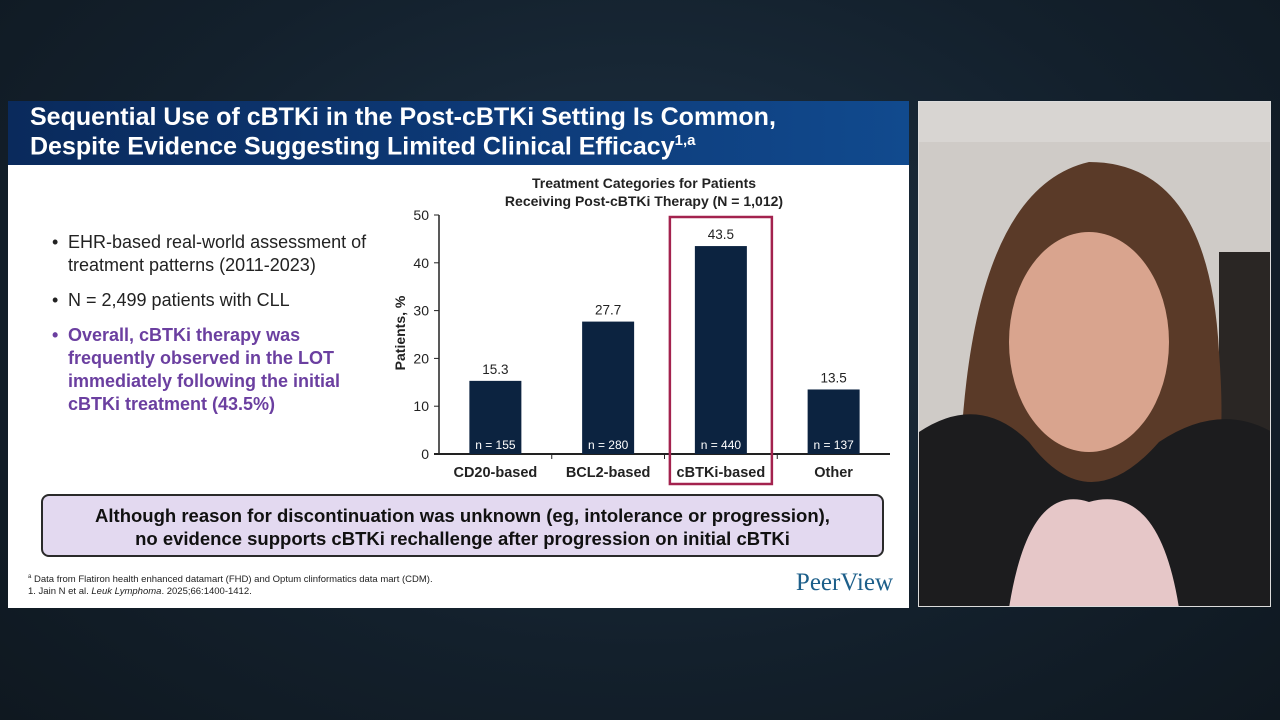 Image resolution: width=1280 pixels, height=720 pixels. I want to click on highlight-box, so click(721, 350).